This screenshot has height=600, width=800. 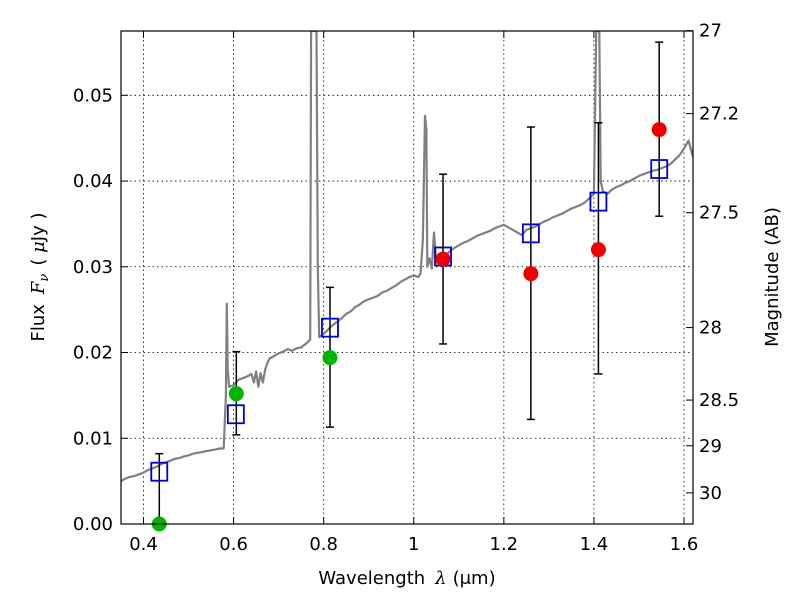 I want to click on y-tick-label: 0.00, so click(x=93, y=524).